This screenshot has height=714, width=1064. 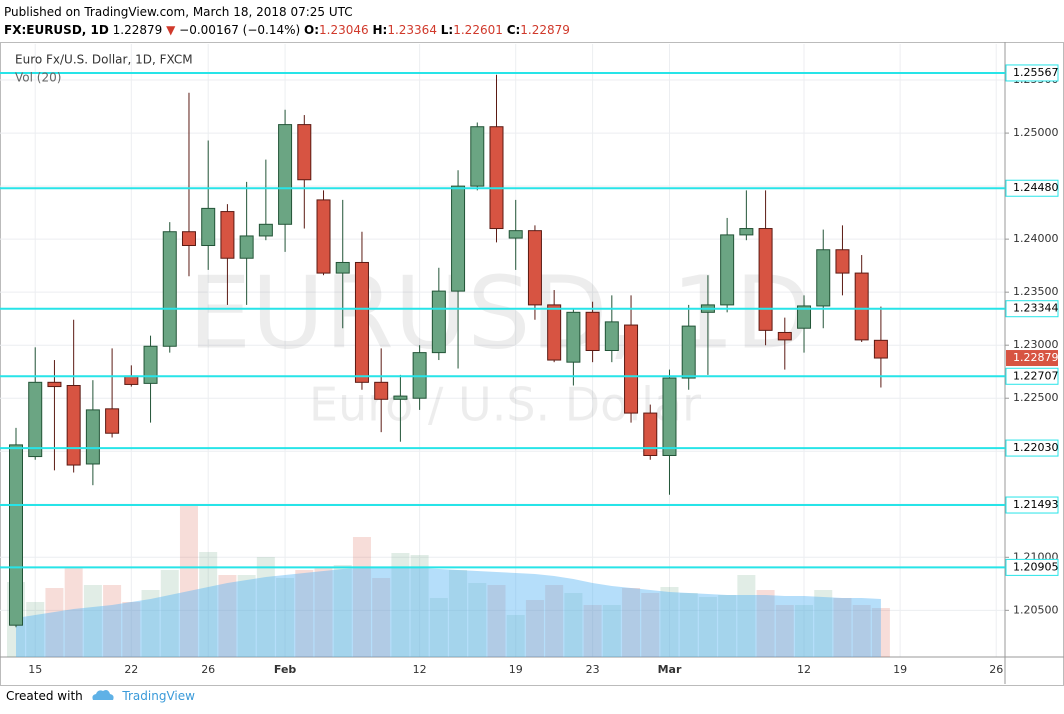 I want to click on h-label: H:, so click(x=380, y=30).